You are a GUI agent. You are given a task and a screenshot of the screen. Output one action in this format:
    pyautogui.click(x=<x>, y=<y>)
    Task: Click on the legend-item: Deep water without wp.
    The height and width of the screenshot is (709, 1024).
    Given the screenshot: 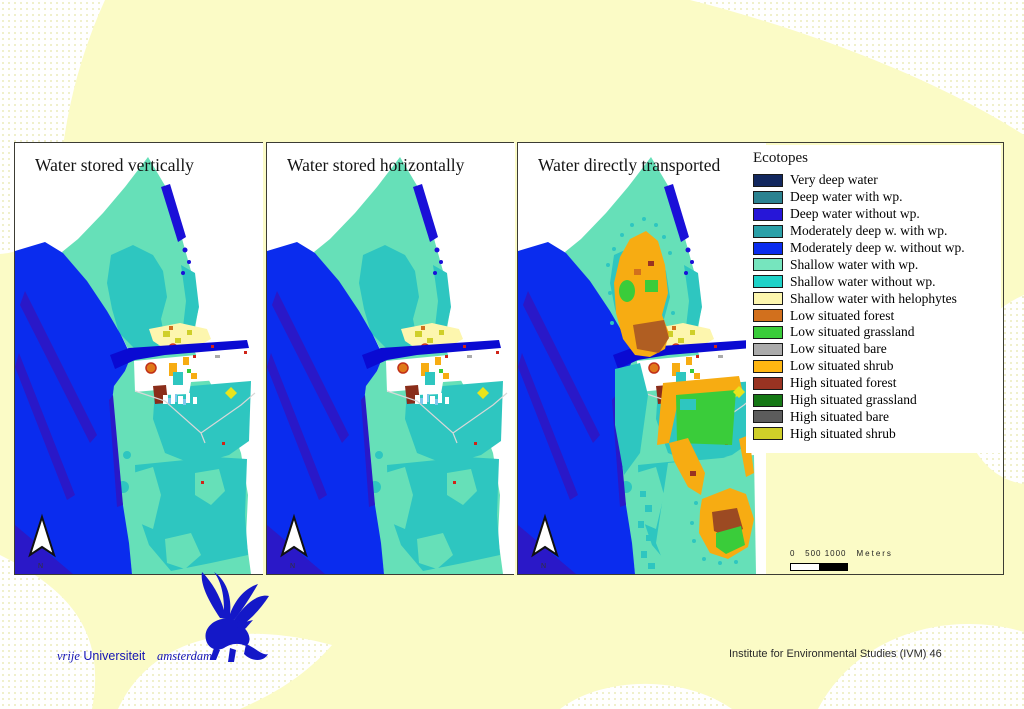 What is the action you would take?
    pyautogui.click(x=877, y=214)
    